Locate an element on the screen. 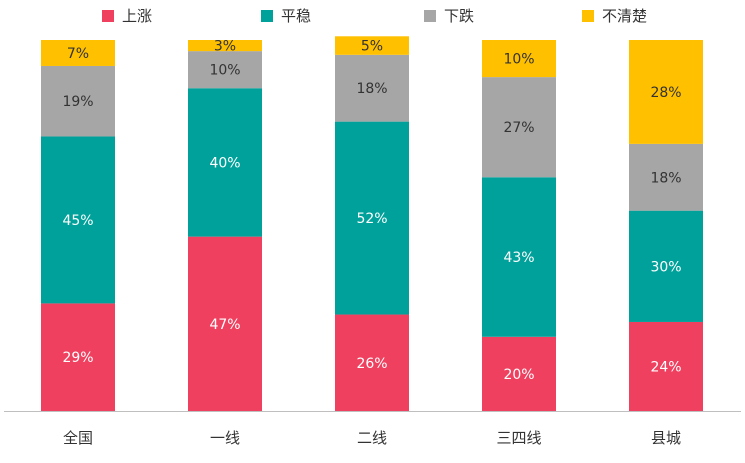 This screenshot has height=463, width=745. data-label-1-1: 29% is located at coordinates (77, 358).